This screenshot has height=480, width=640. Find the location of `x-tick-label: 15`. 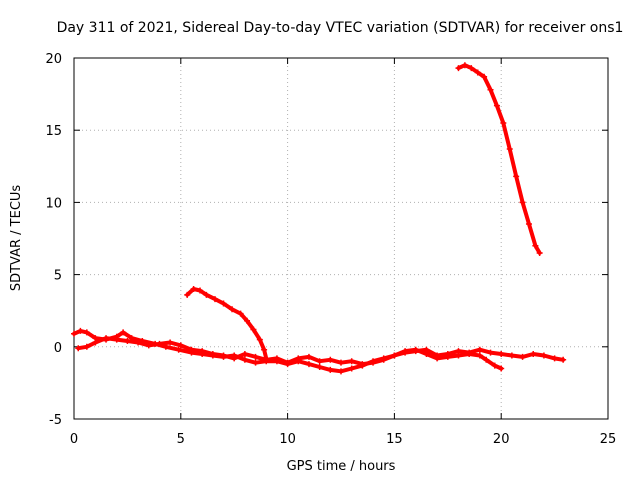

x-tick-label: 15 is located at coordinates (394, 439).